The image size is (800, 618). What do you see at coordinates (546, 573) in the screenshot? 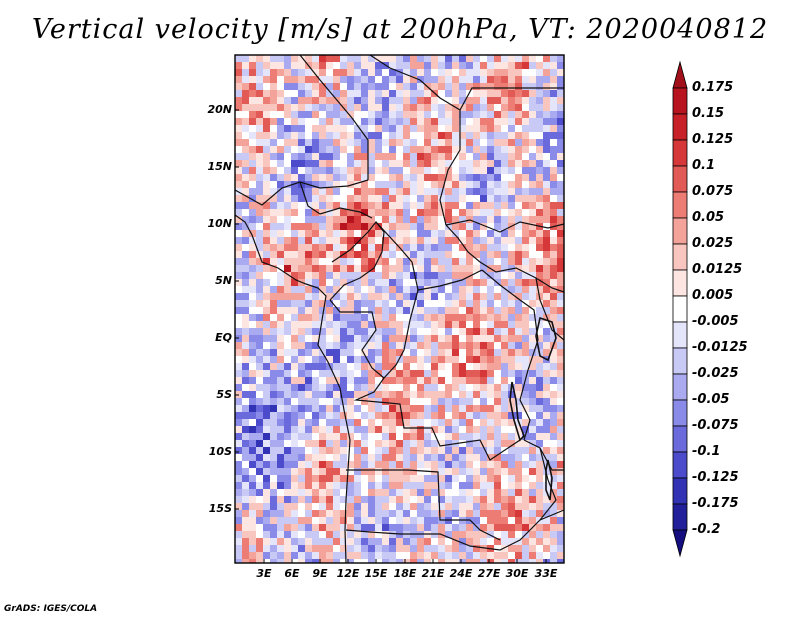
I see `xtick-label: 33E` at bounding box center [546, 573].